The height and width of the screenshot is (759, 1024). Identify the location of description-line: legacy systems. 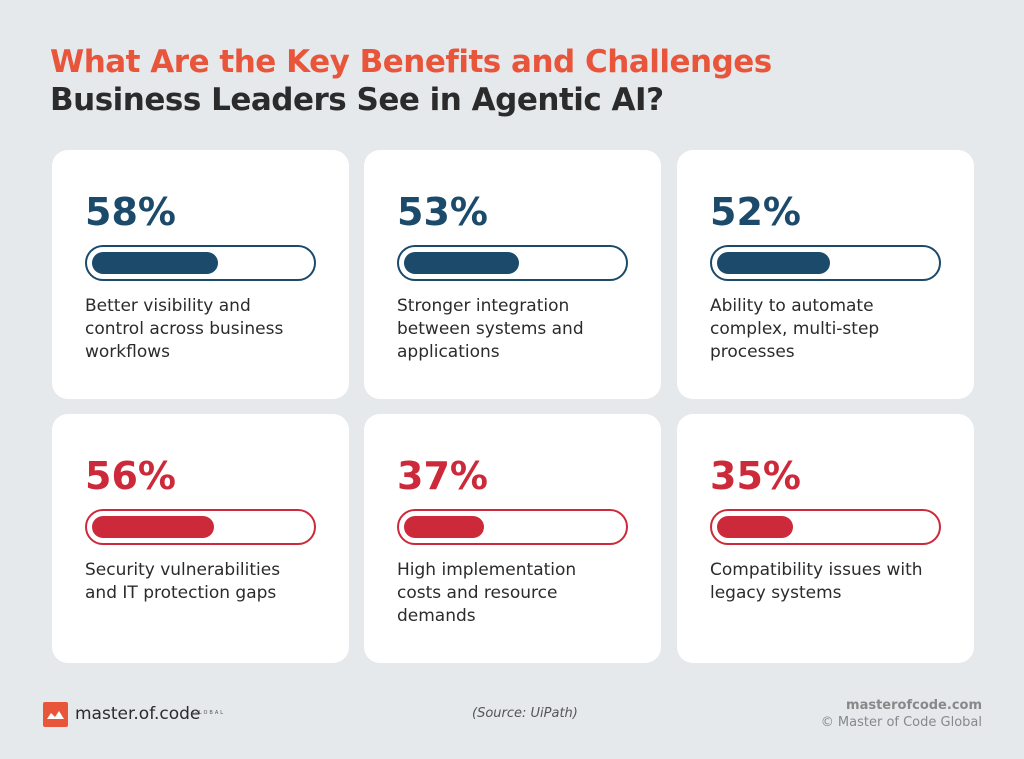
(776, 593).